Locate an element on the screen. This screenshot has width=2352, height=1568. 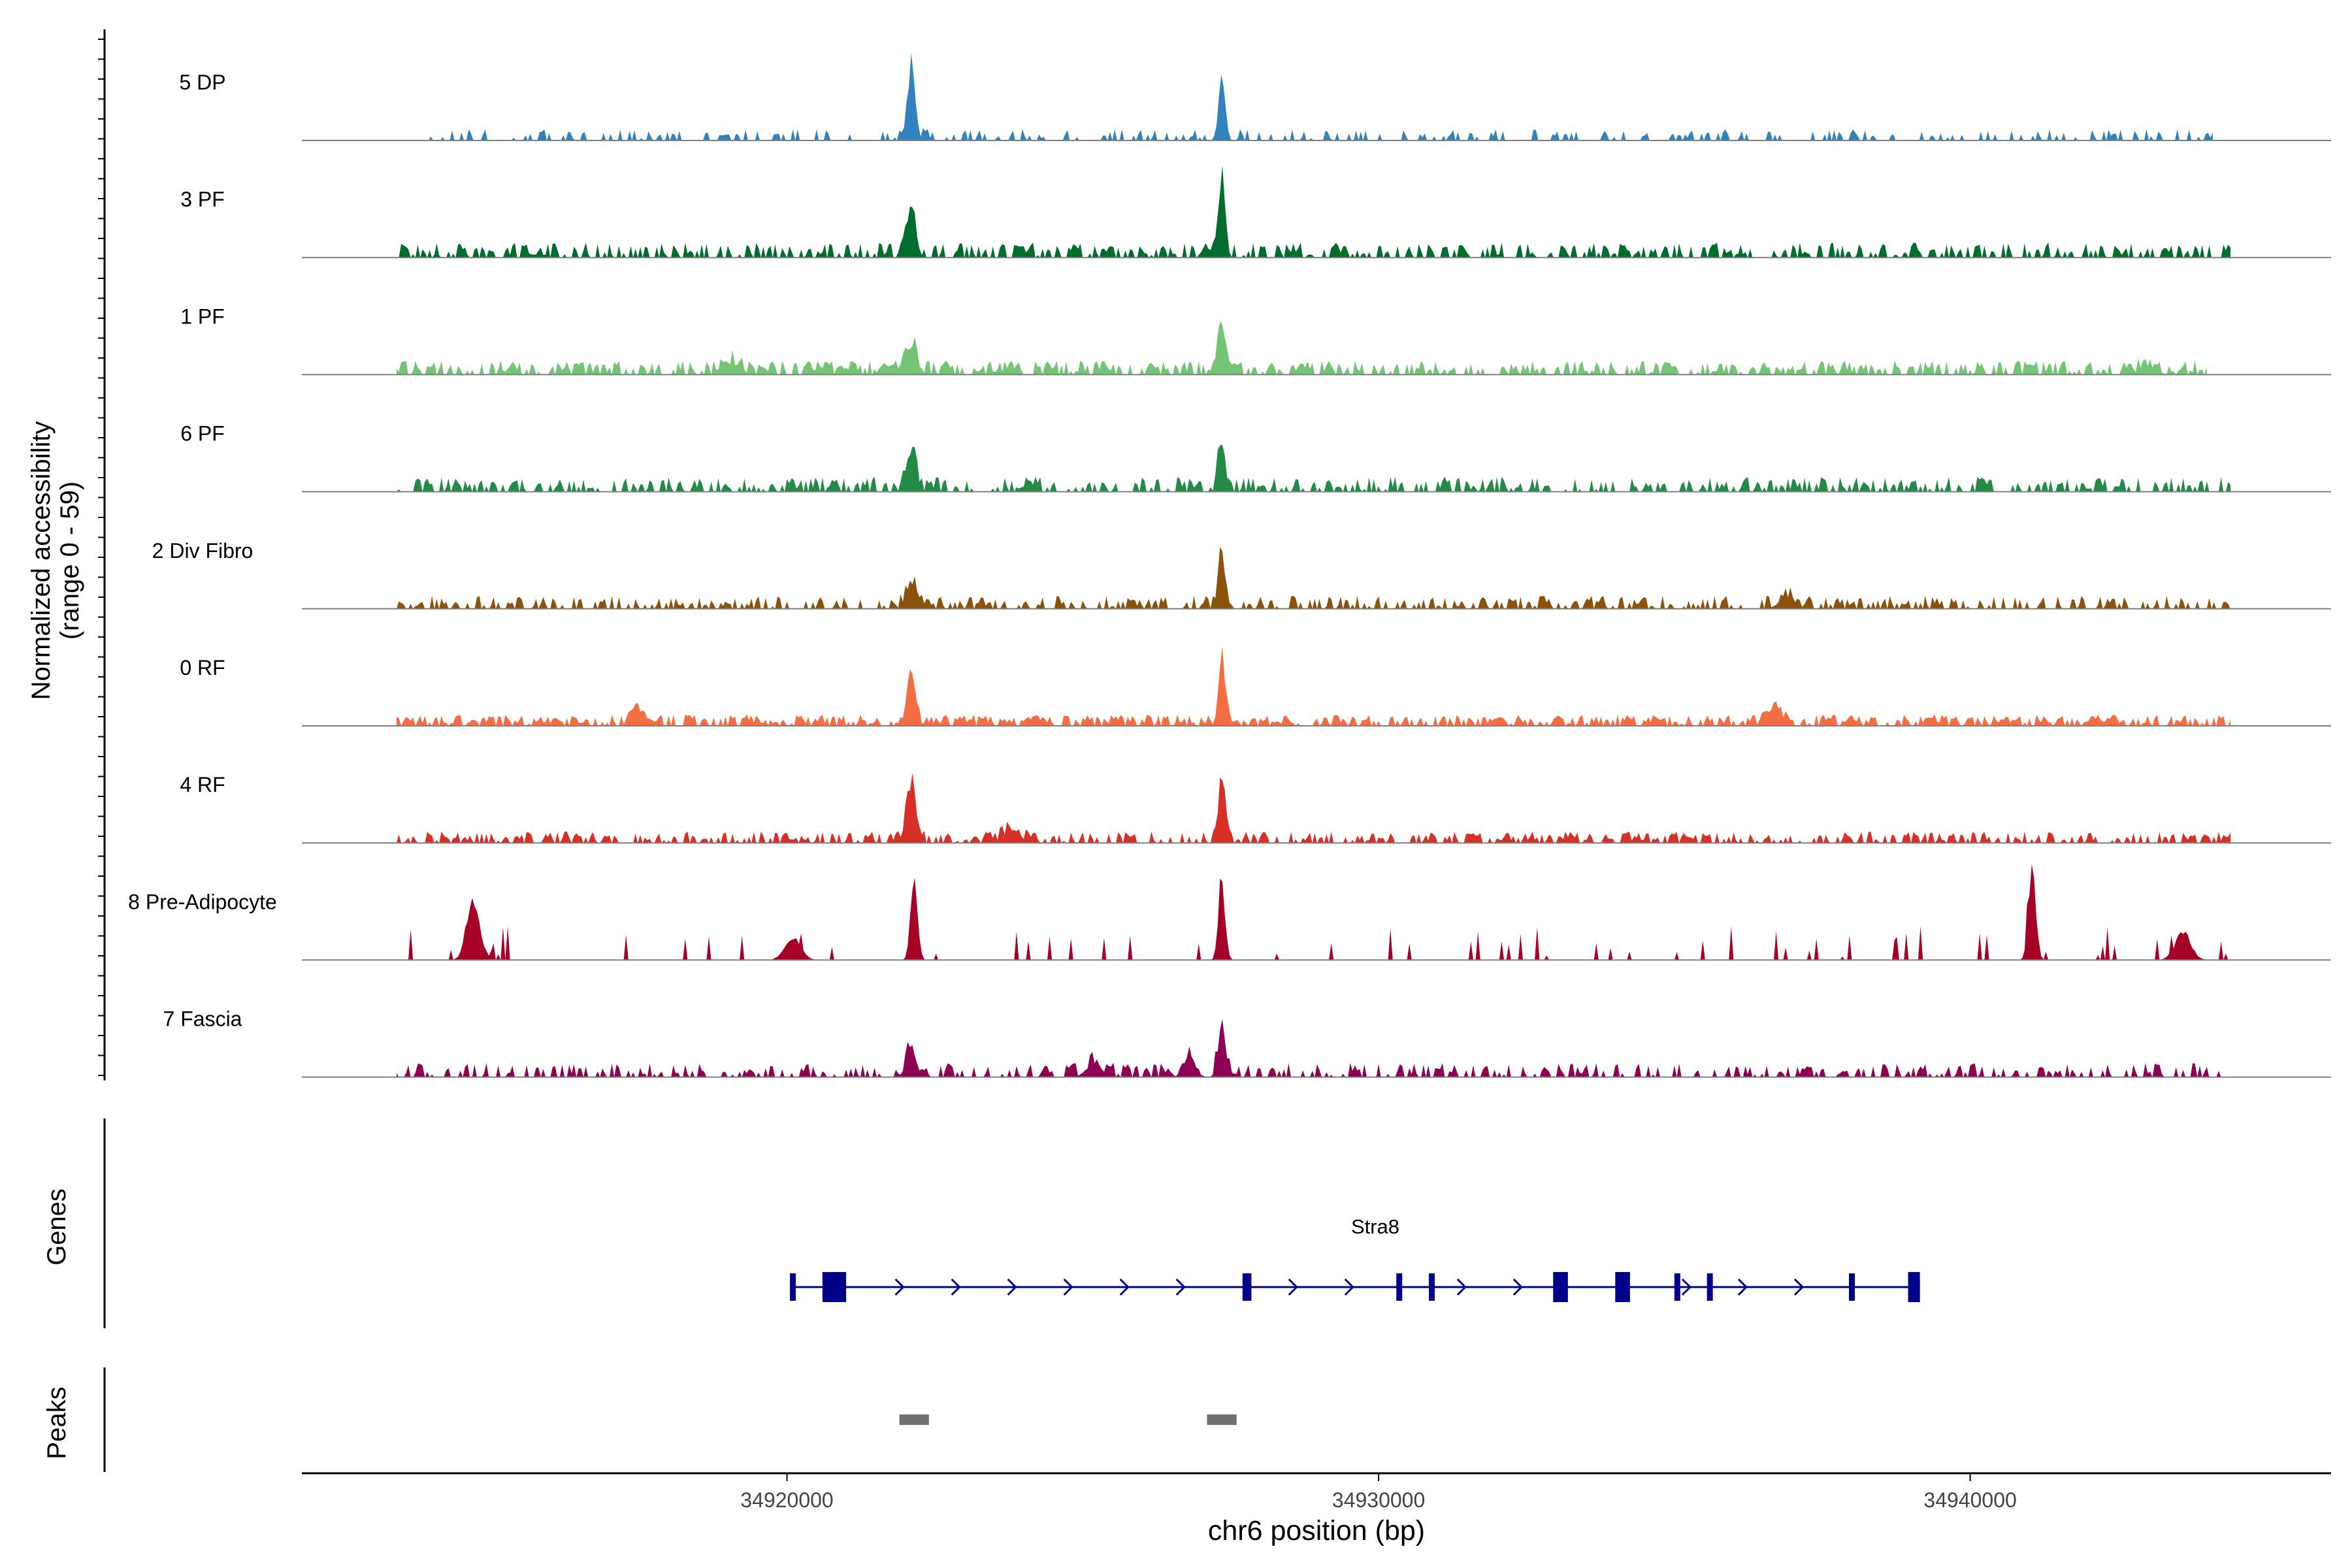
x-tick-label: 34940000 is located at coordinates (1969, 1500).